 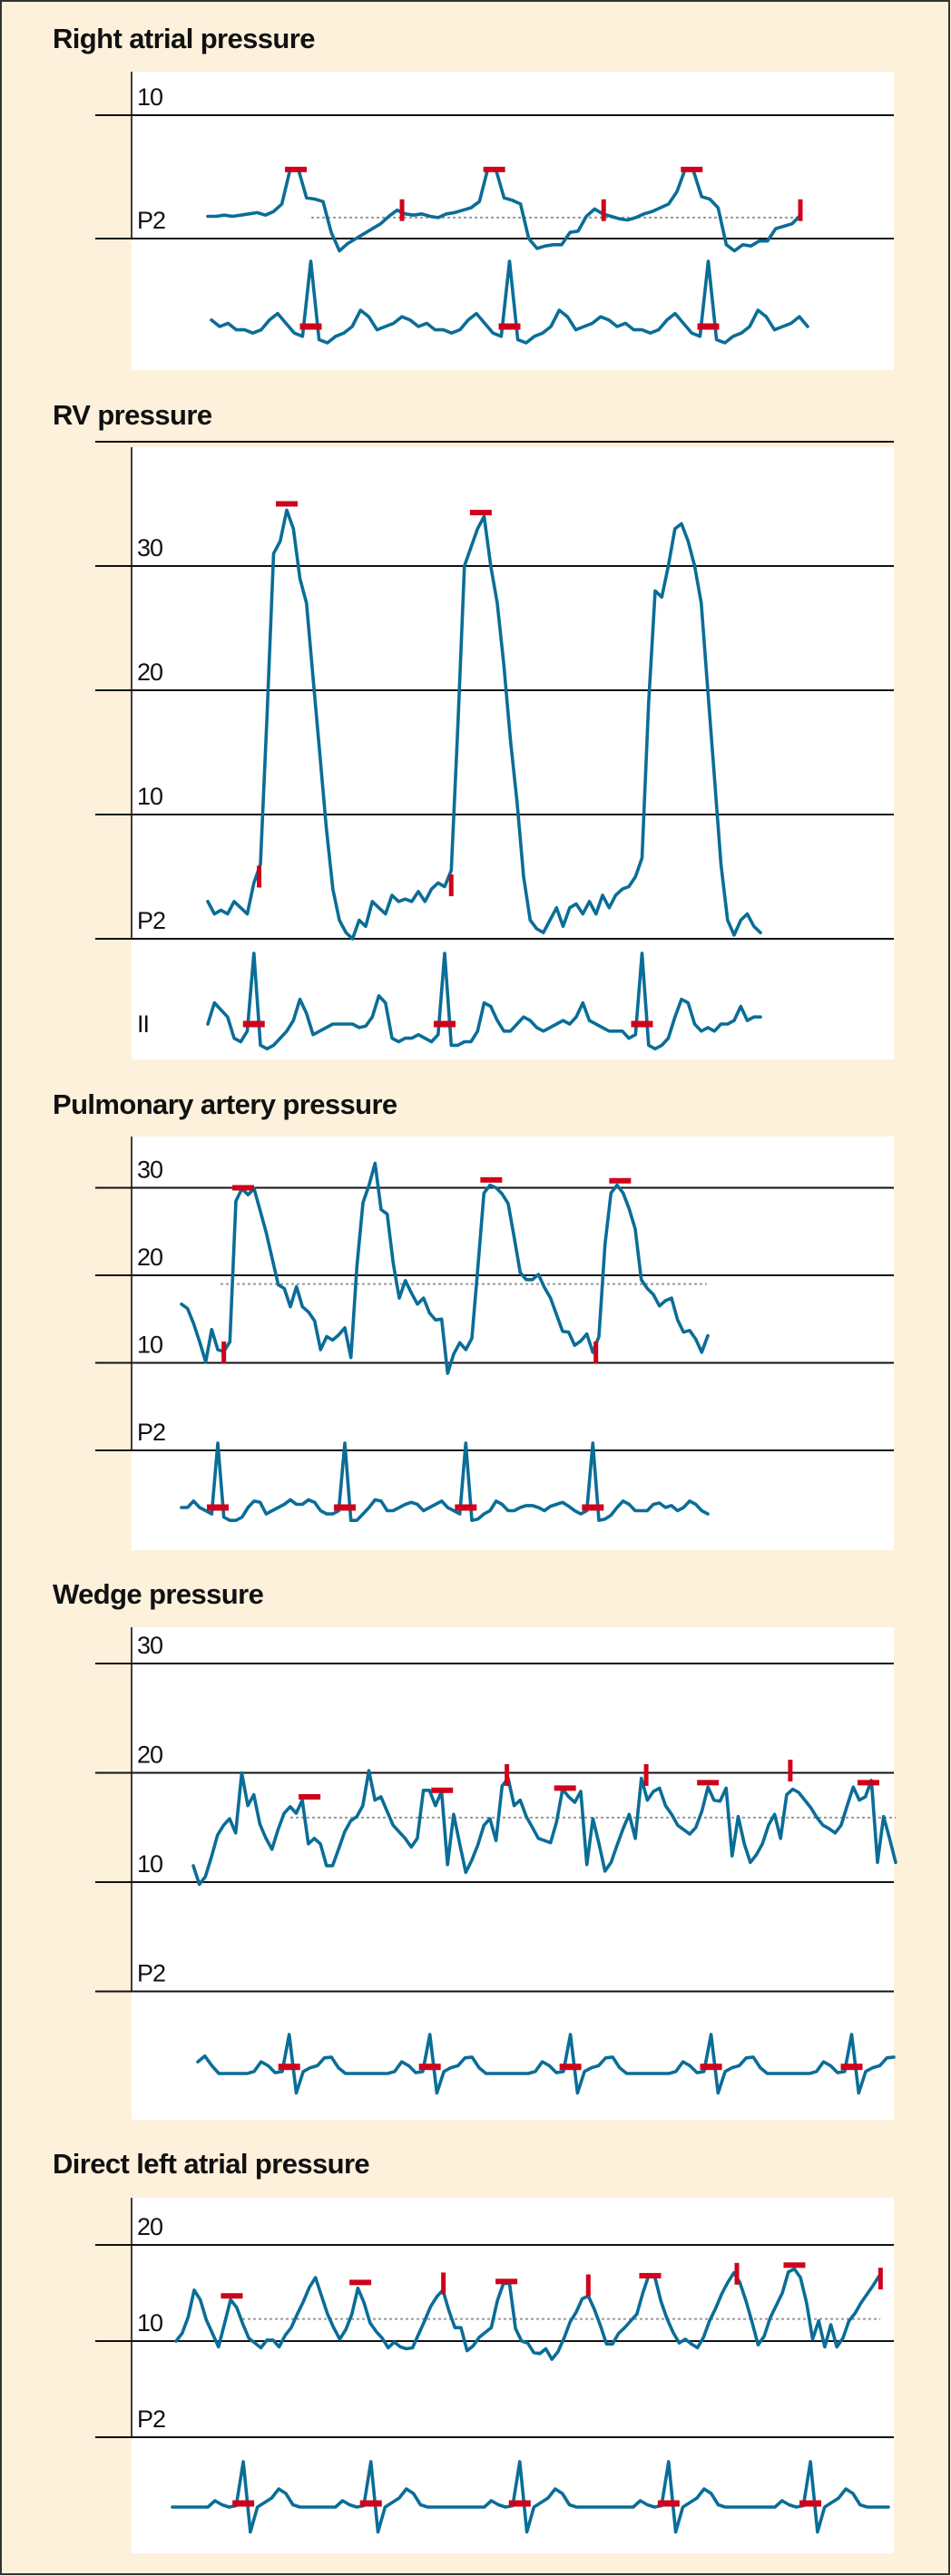 What do you see at coordinates (225, 1104) in the screenshot?
I see `panel-title: Pulmonary artery pressure` at bounding box center [225, 1104].